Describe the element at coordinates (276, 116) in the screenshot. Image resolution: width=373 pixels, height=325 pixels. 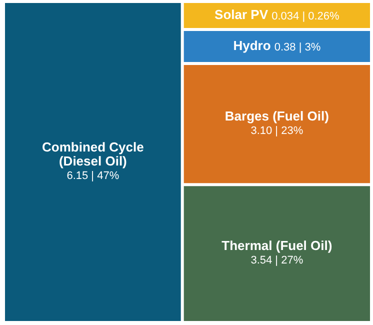
I see `category-label: Barges (Fuel Oil)` at that location.